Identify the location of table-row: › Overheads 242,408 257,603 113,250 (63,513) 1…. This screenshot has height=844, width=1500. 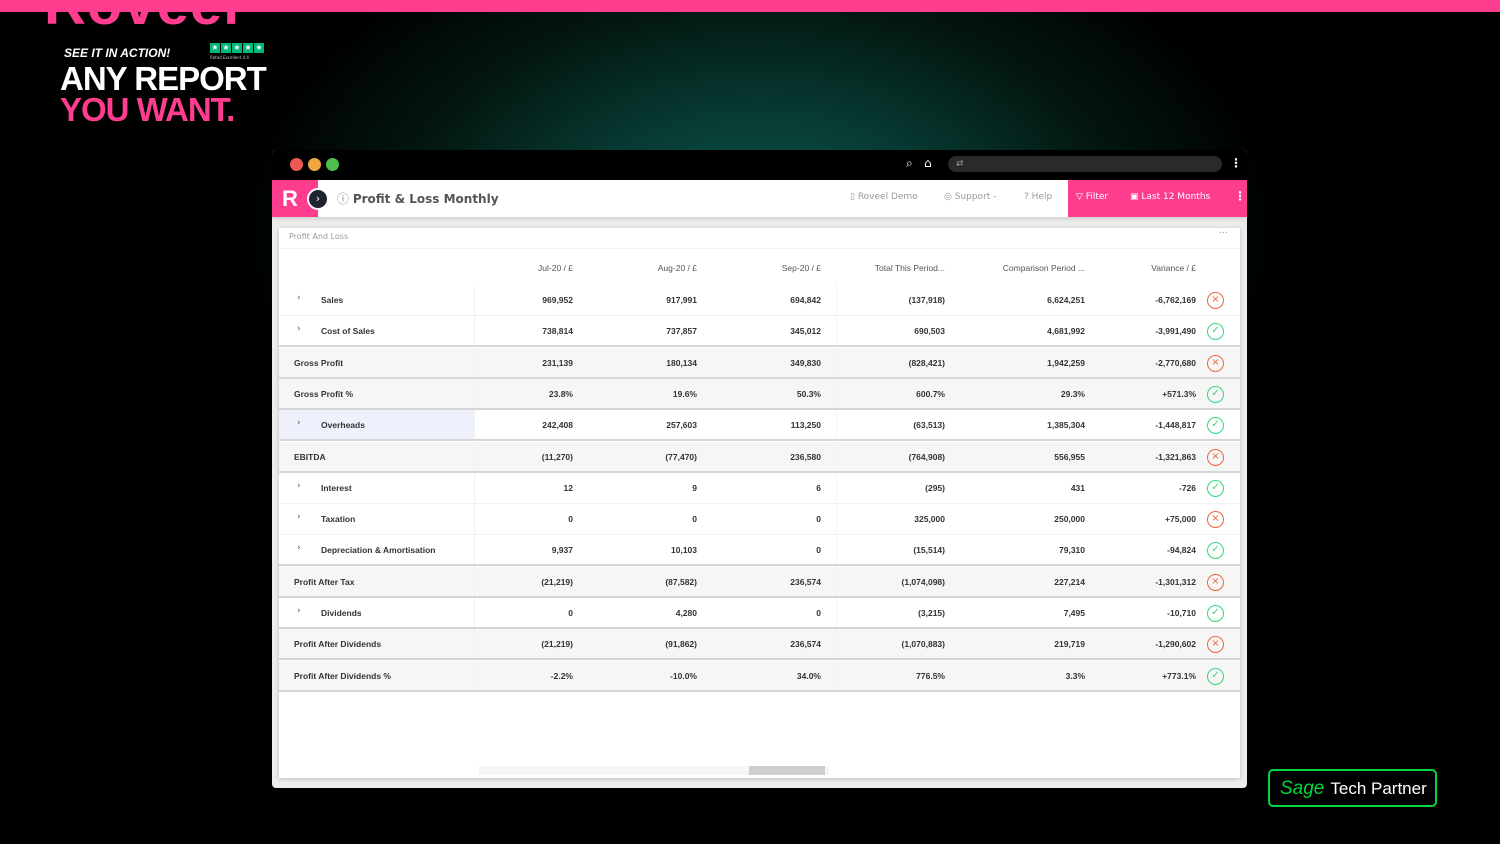
(759, 426).